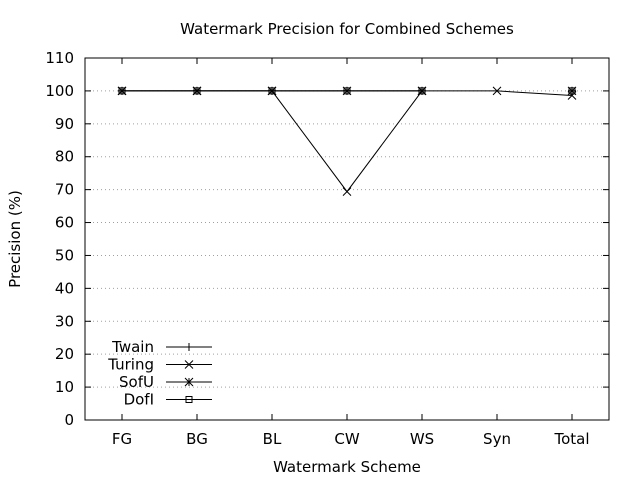 The height and width of the screenshot is (480, 640). Describe the element at coordinates (64, 124) in the screenshot. I see `y-tick-label: 90` at that location.